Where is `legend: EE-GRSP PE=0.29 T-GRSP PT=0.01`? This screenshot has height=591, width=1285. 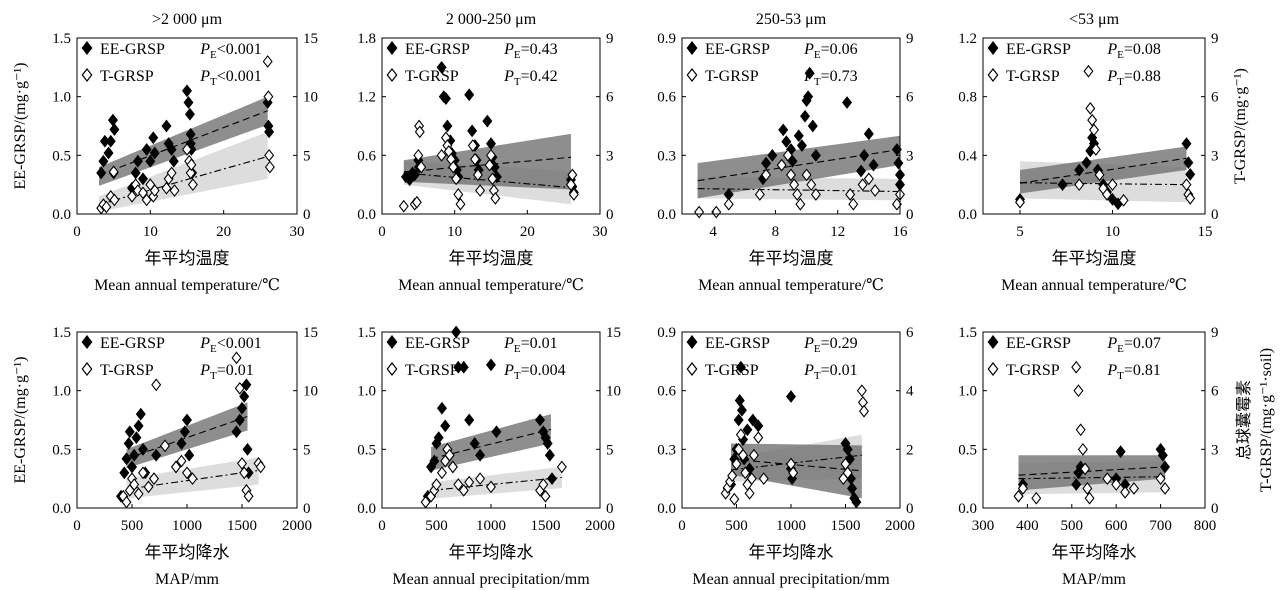
legend: EE-GRSP PE=0.29 T-GRSP PT=0.01 is located at coordinates (772, 358).